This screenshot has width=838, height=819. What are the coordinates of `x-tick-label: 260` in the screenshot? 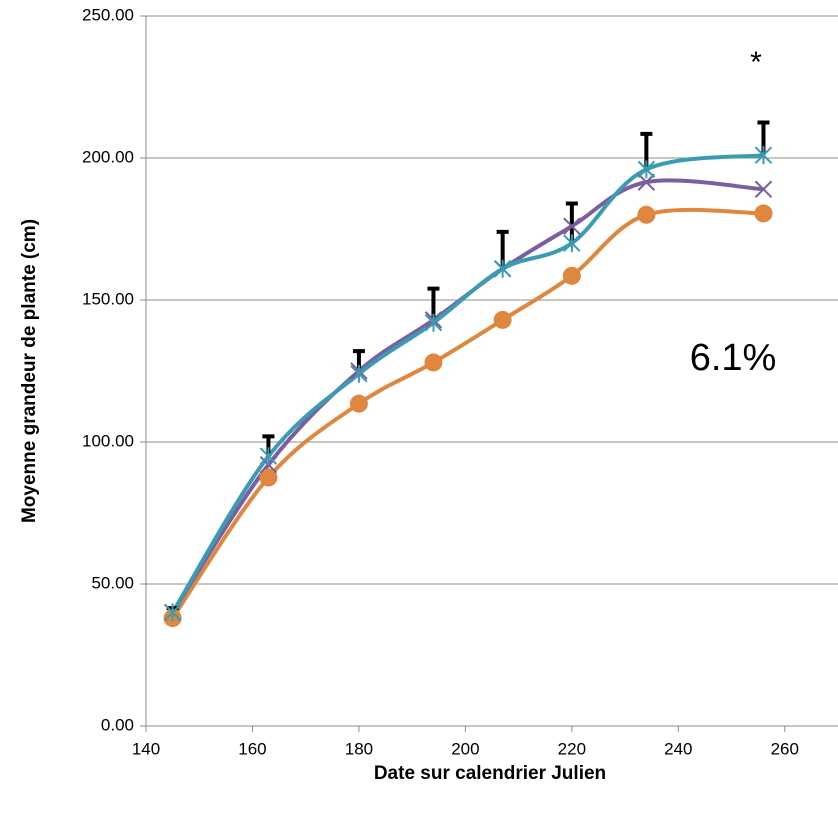 It's located at (785, 748).